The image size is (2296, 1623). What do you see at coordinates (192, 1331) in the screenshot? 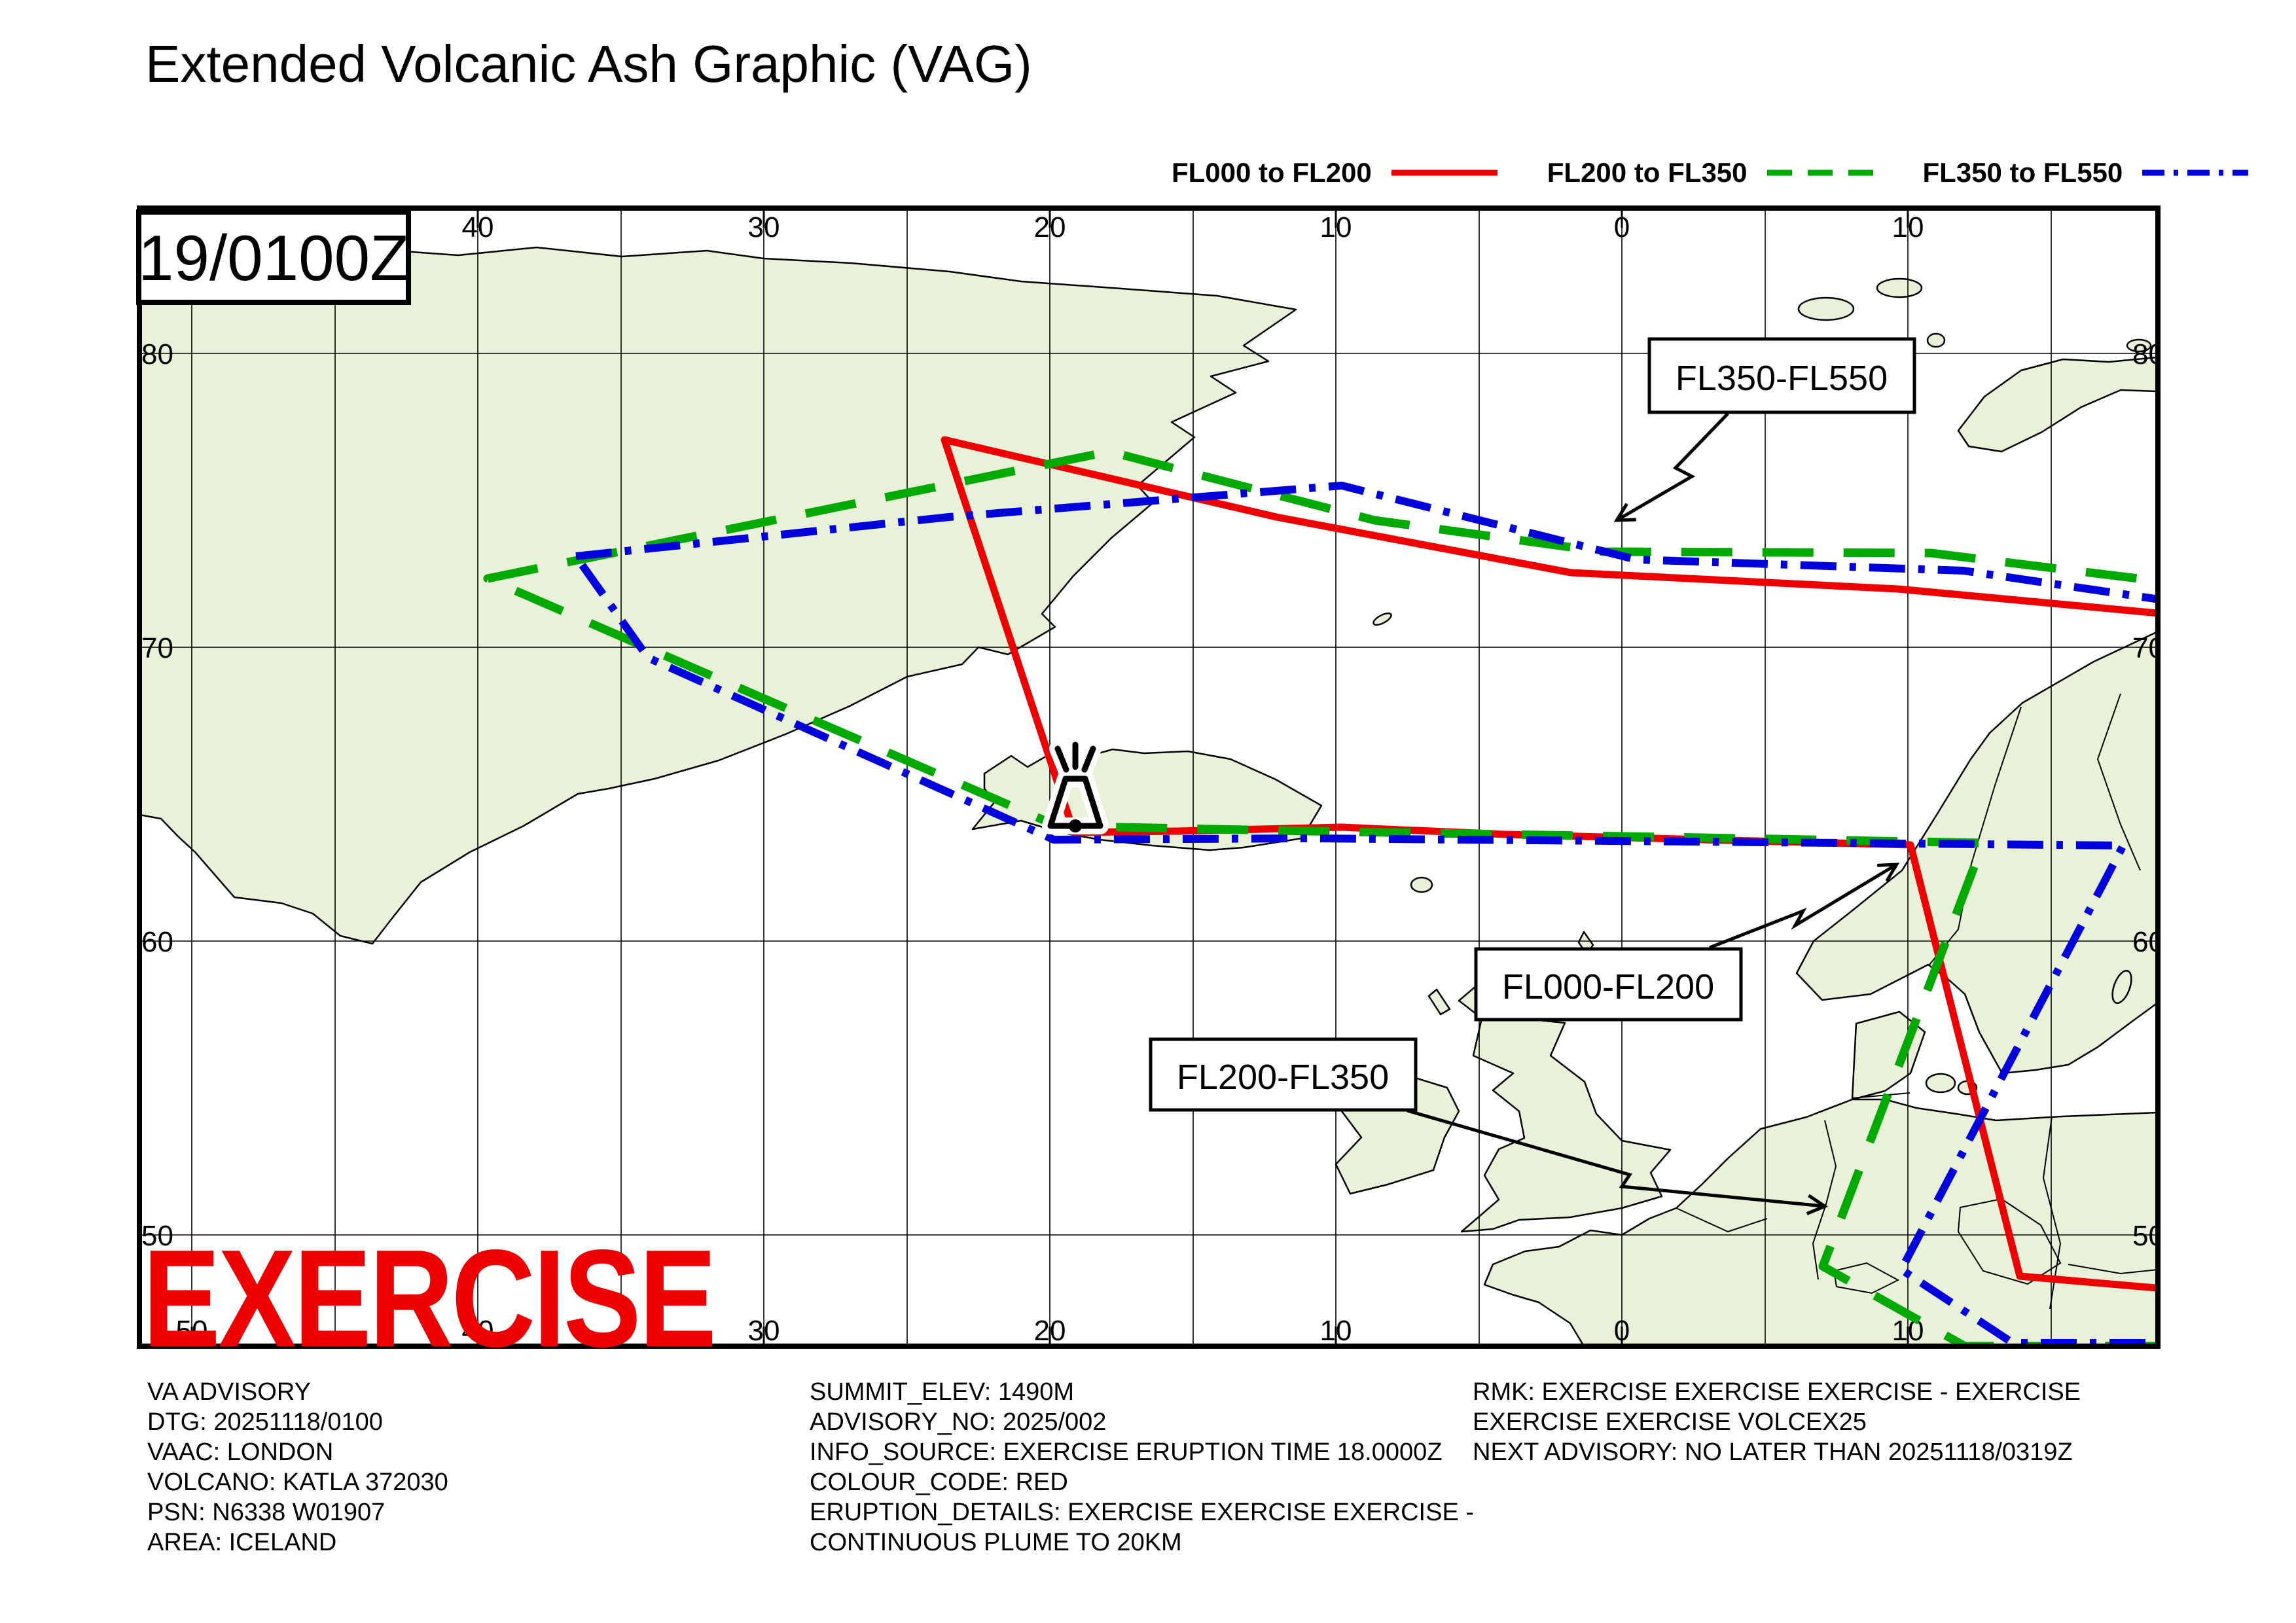
I see `axis-label-bottom: 50` at bounding box center [192, 1331].